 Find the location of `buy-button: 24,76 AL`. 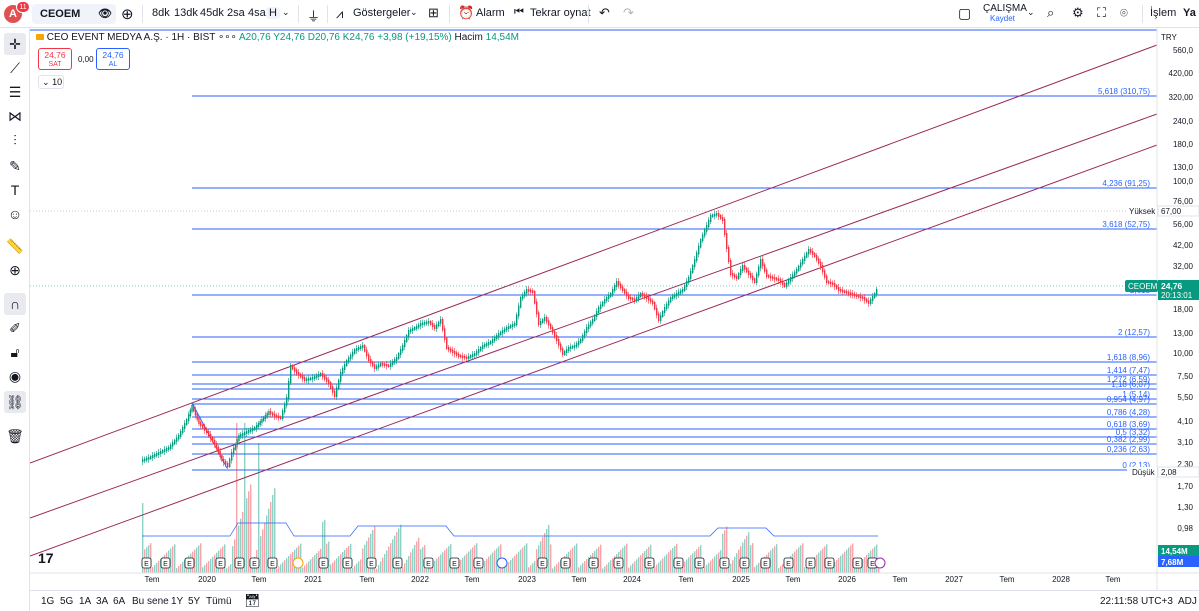

buy-button: 24,76 AL is located at coordinates (113, 59).